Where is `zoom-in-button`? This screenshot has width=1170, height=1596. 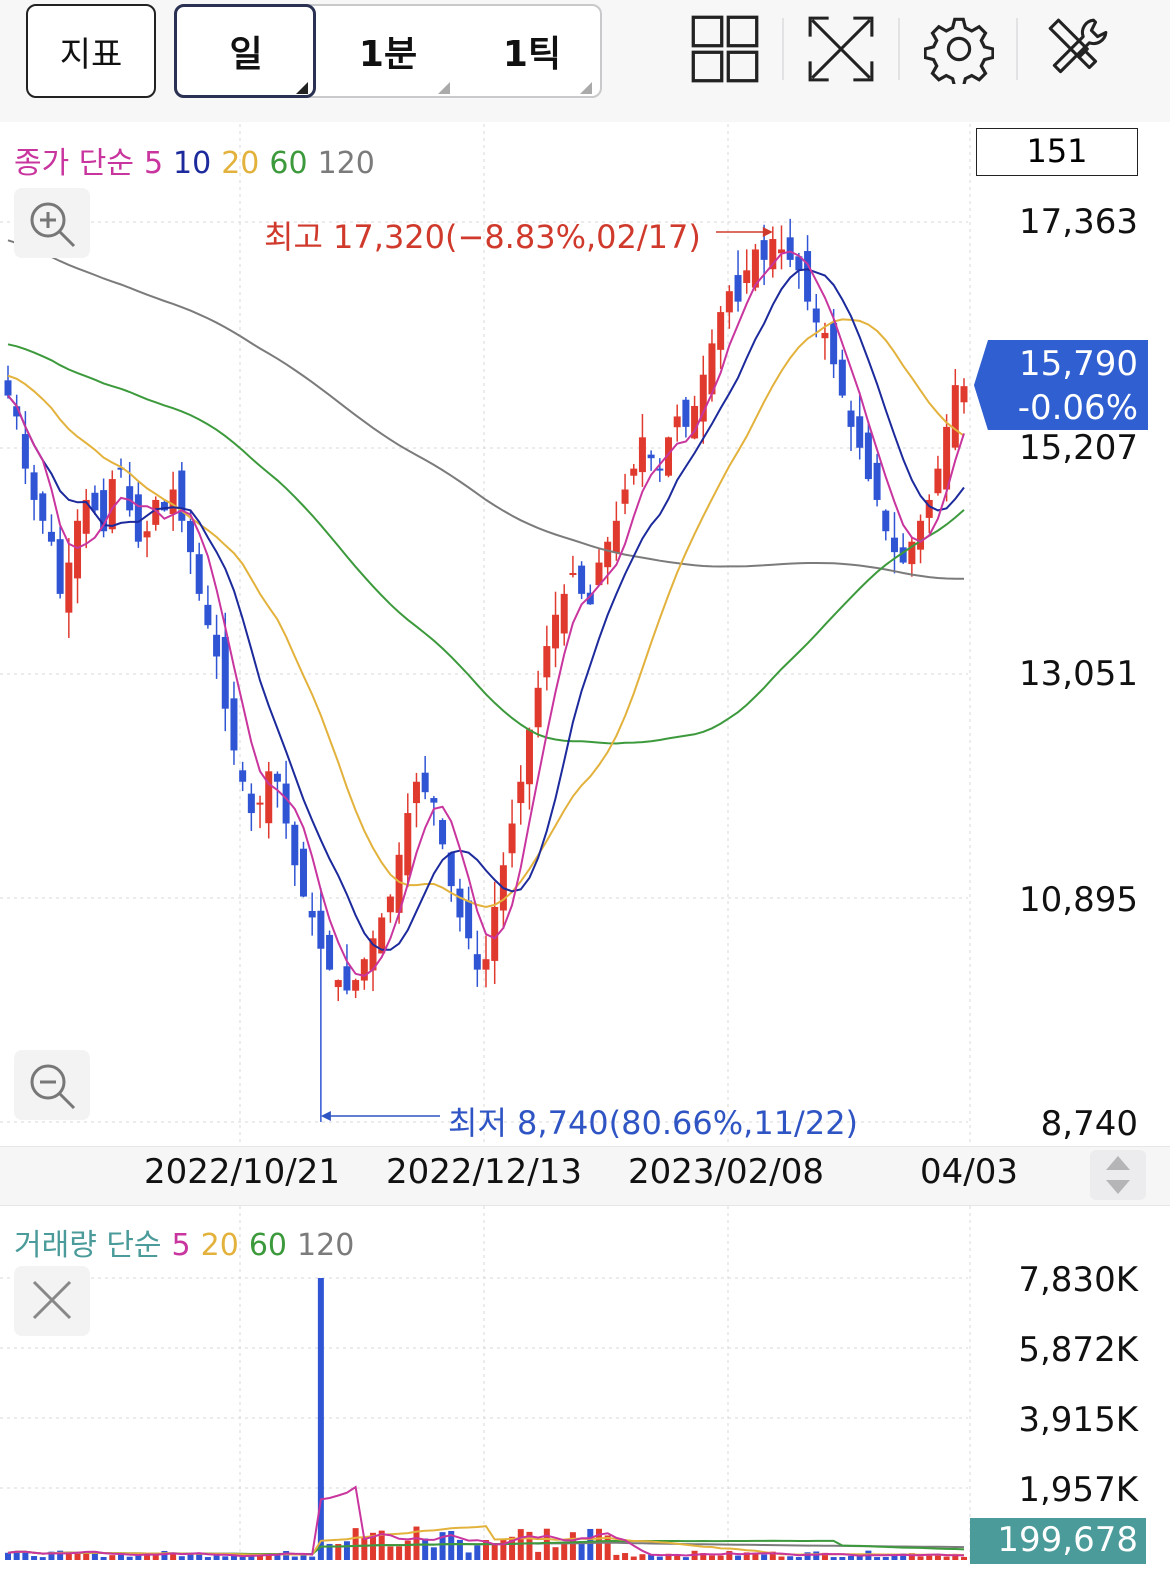
zoom-in-button is located at coordinates (52, 223).